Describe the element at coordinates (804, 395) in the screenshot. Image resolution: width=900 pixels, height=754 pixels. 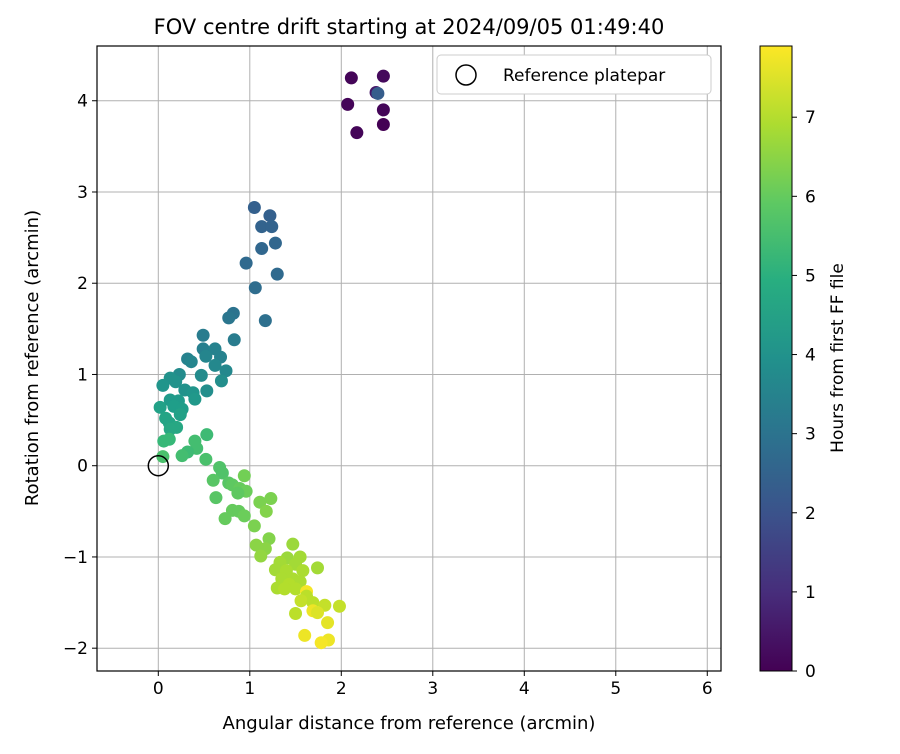
I see `colorbar-ticks: 0 1 2 3 4 5 6 7` at that location.